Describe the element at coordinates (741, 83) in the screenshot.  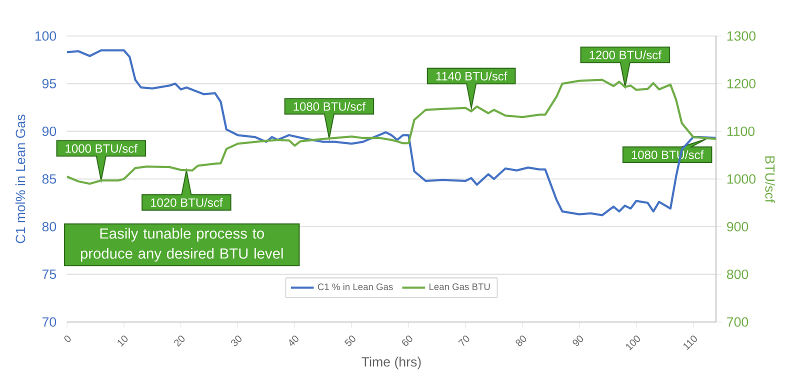
I see `y2-tick-label: 1200` at that location.